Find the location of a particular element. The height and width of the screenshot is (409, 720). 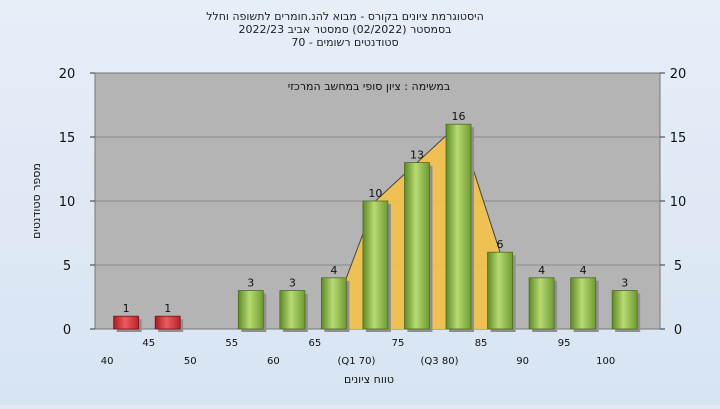

y-tick-label-right: 20 is located at coordinates (678, 74).